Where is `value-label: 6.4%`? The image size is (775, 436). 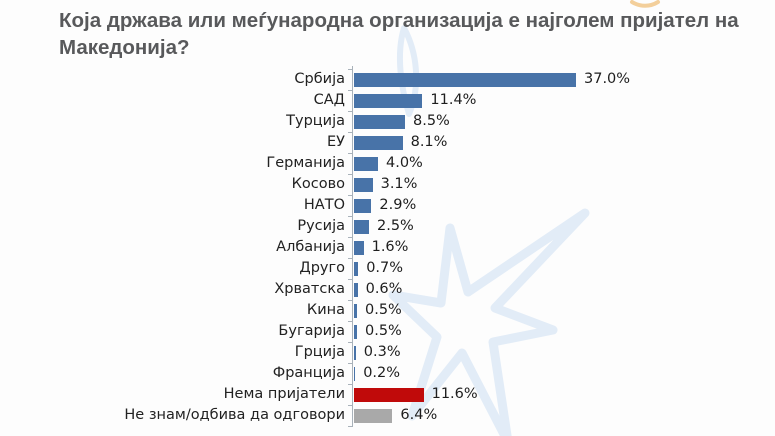 value-label: 6.4% is located at coordinates (419, 415).